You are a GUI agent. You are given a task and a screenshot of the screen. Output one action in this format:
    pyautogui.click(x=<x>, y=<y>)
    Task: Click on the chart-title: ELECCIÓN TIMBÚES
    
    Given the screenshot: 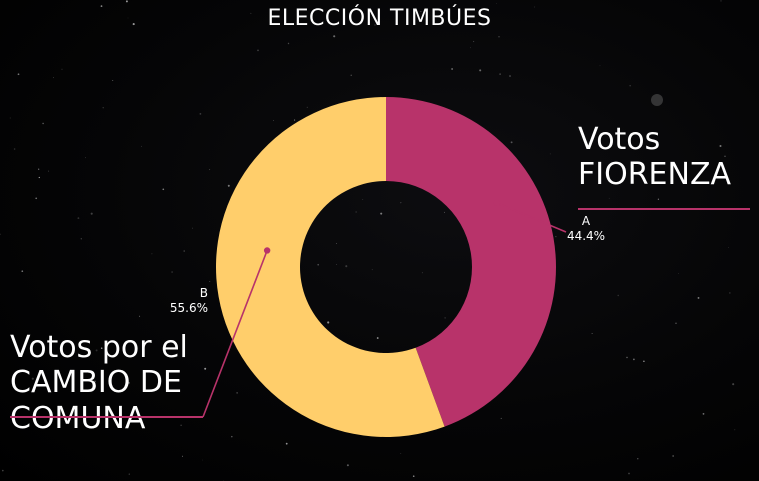 What is the action you would take?
    pyautogui.click(x=379, y=18)
    